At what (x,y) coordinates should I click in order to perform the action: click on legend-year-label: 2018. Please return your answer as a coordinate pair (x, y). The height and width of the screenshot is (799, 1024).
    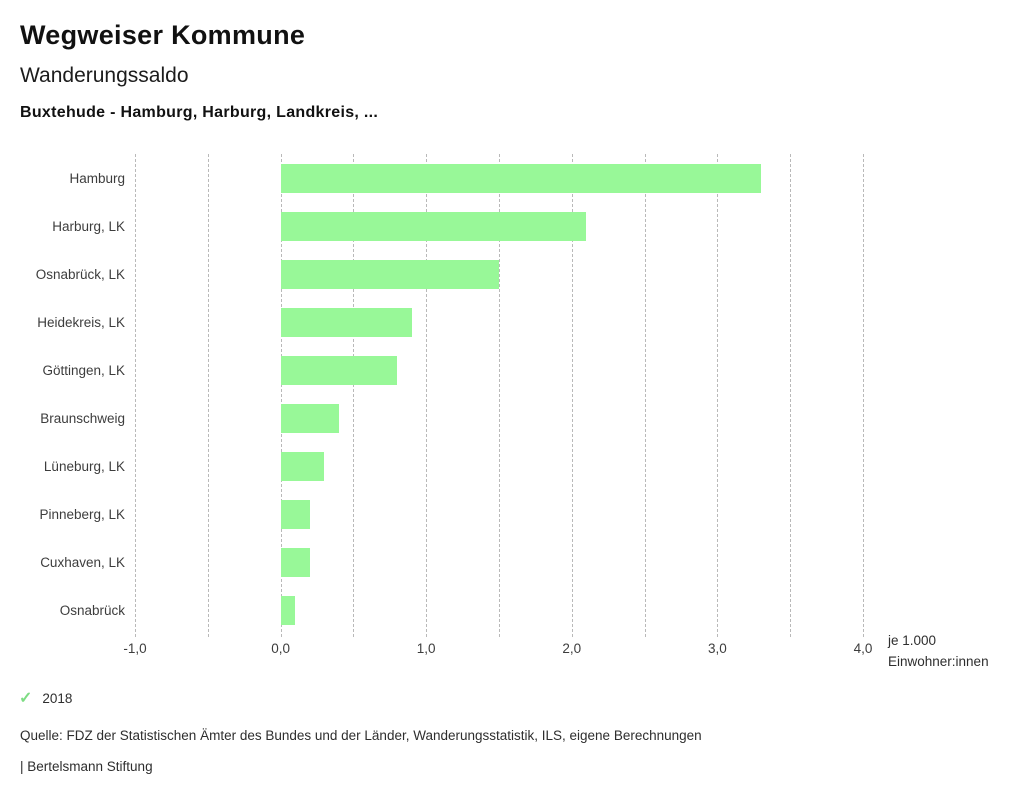
    Looking at the image, I should click on (57, 698).